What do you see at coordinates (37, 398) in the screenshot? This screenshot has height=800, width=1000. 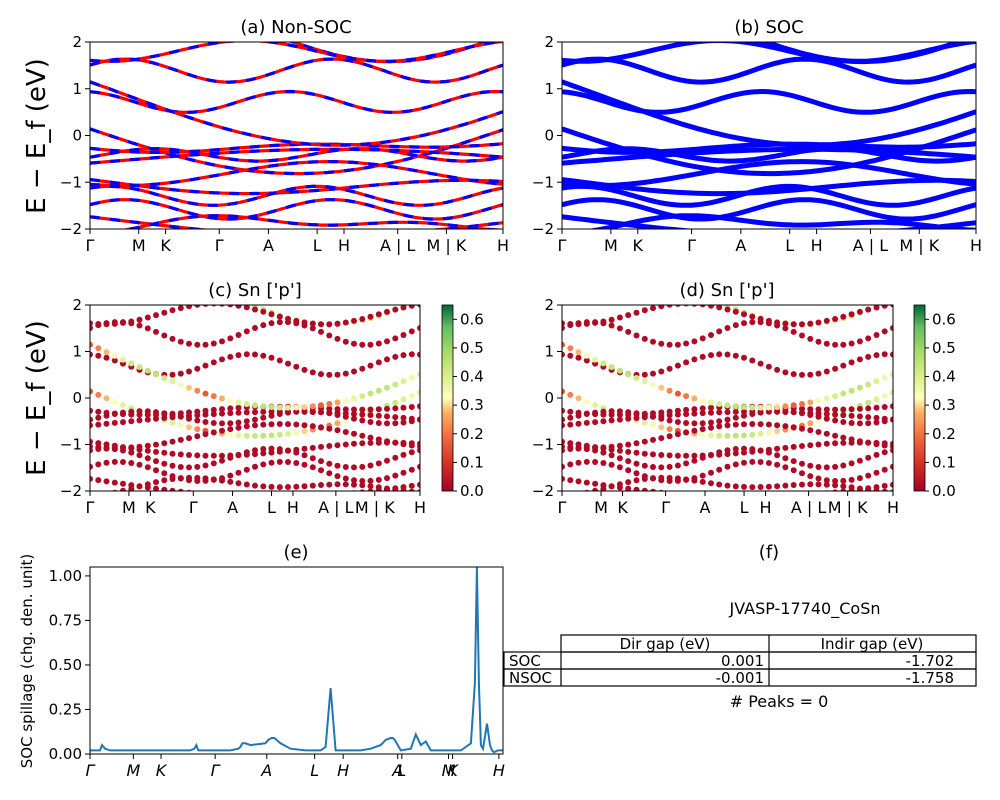 I see `ylabel-row2: E − E_f (eV)` at bounding box center [37, 398].